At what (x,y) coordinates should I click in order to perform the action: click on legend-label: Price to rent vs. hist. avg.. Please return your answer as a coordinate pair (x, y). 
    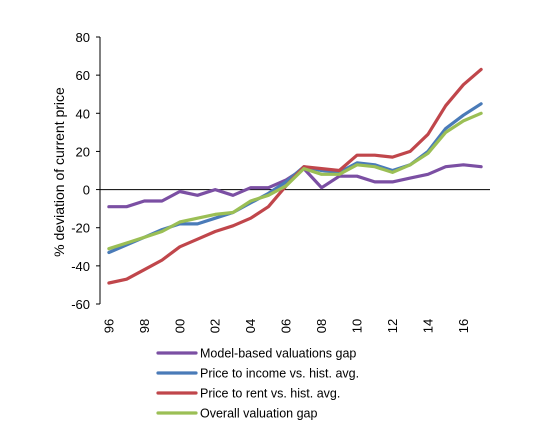
    Looking at the image, I should click on (270, 394).